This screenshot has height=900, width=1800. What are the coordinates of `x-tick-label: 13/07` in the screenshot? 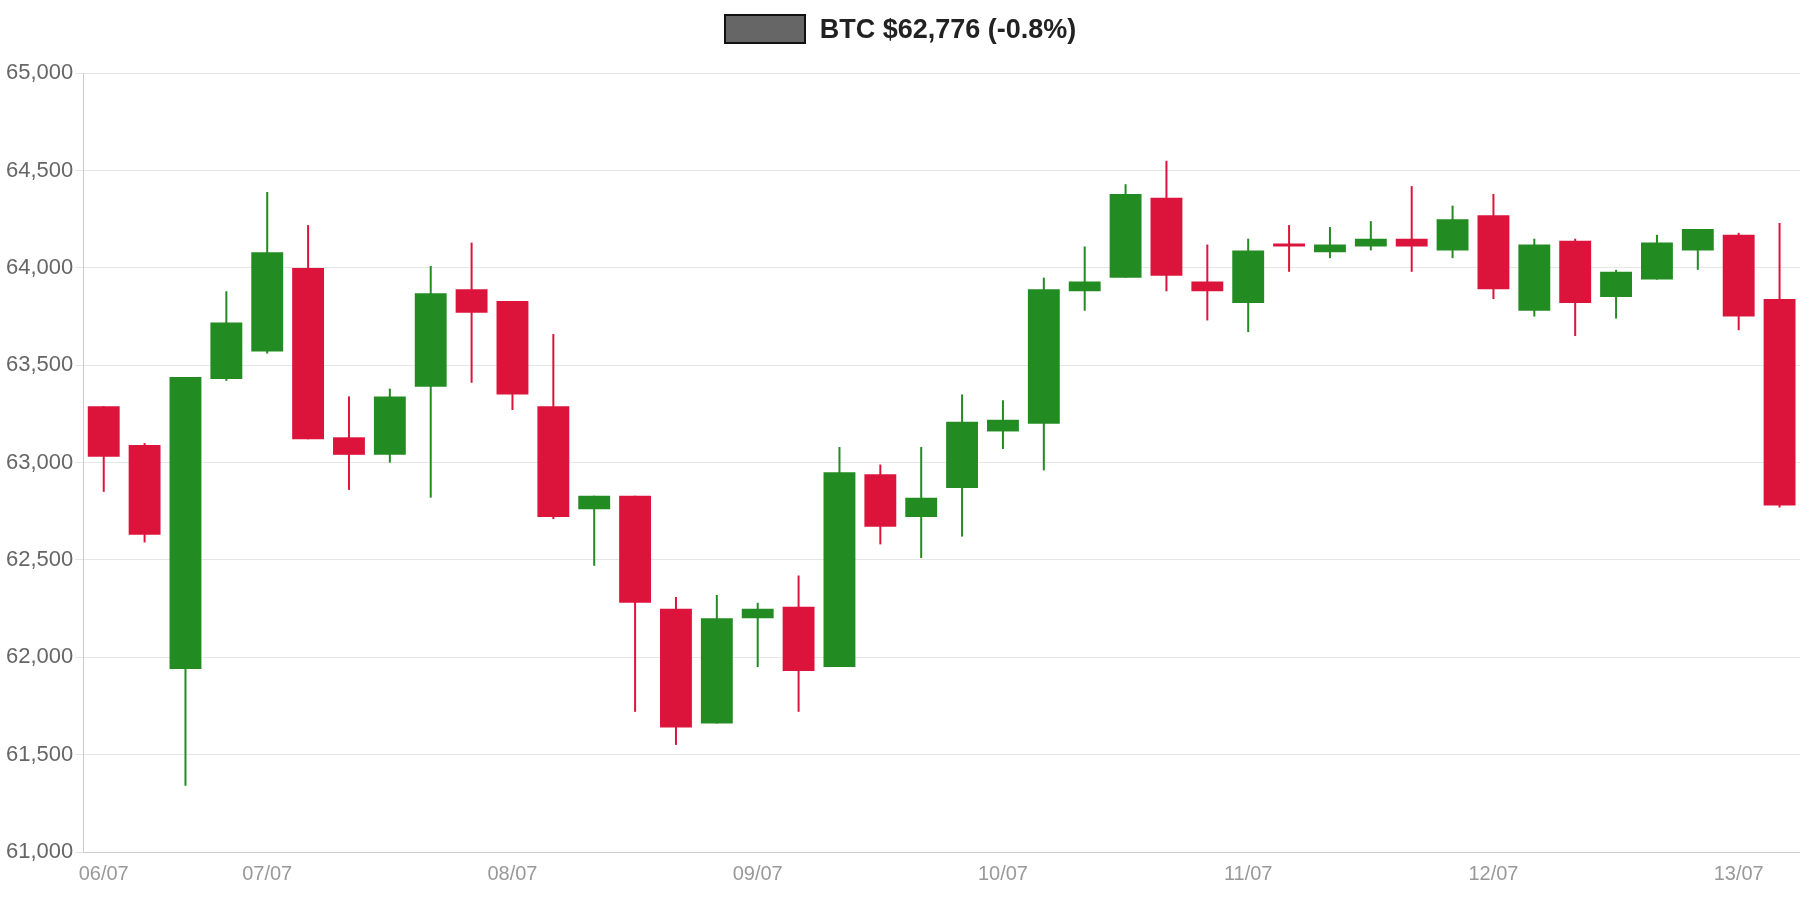 It's located at (1738, 872).